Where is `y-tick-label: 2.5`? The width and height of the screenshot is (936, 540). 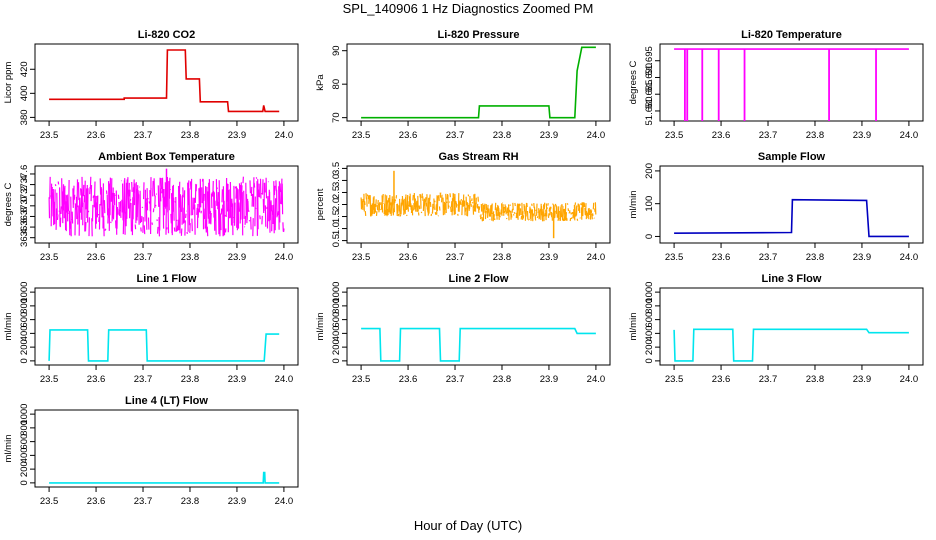 y-tick-label: 2.5 is located at coordinates (336, 192).